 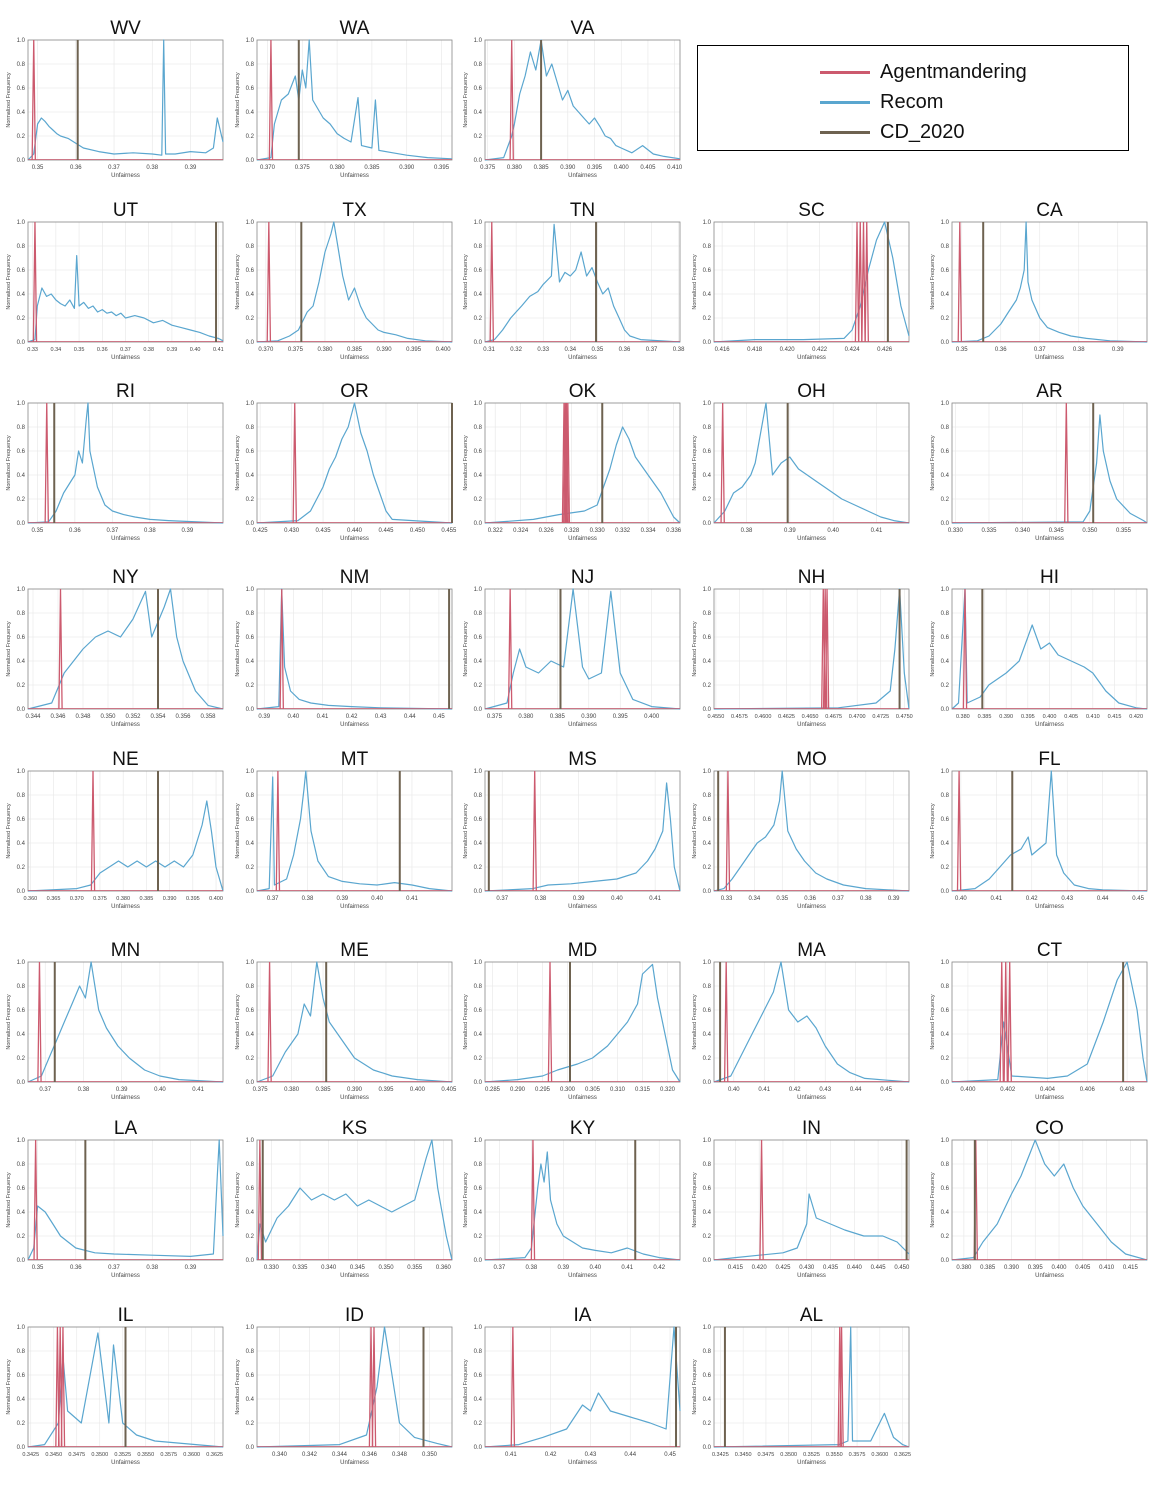 I want to click on panel-title: IA, so click(x=583, y=1315).